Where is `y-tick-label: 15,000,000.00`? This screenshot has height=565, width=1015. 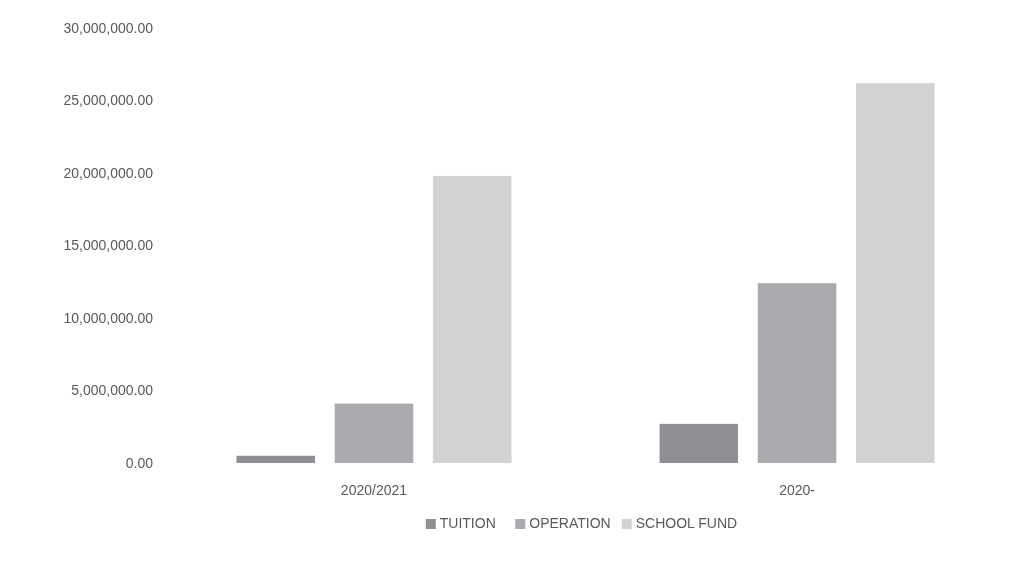 y-tick-label: 15,000,000.00 is located at coordinates (108, 245).